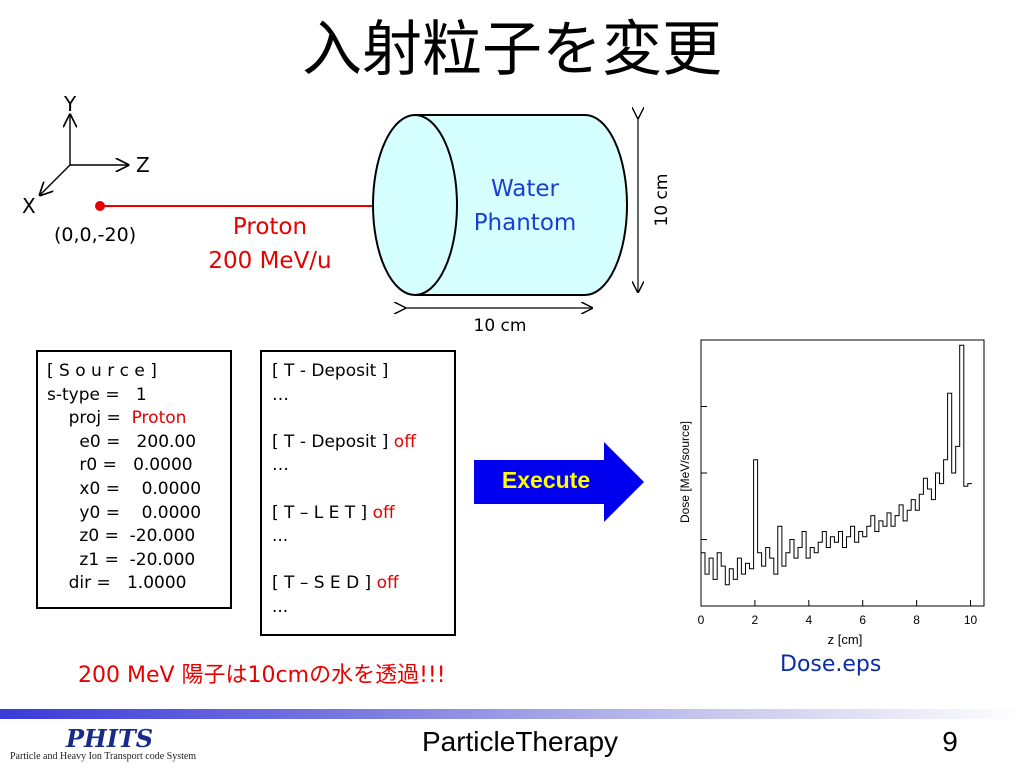  What do you see at coordinates (831, 664) in the screenshot?
I see `dose-file-caption: Dose.eps` at bounding box center [831, 664].